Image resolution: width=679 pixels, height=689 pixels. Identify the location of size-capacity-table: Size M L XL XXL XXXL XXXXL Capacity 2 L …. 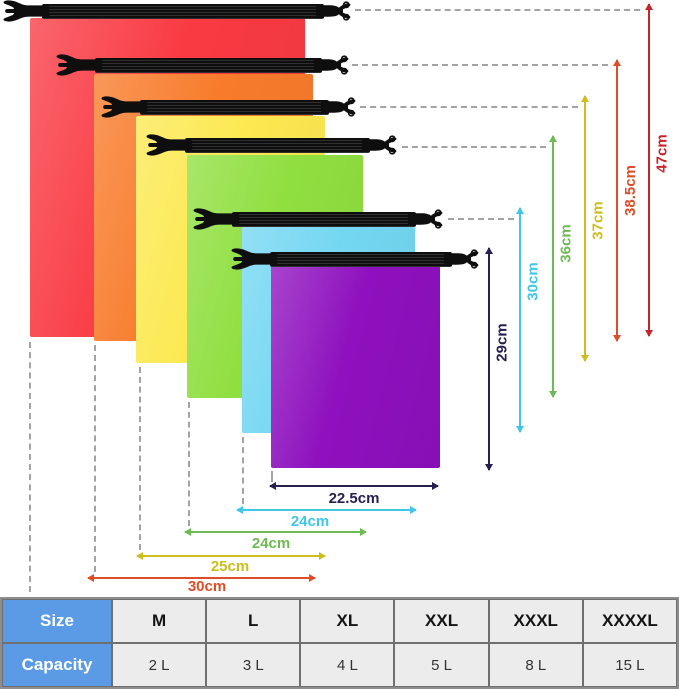
(339, 643).